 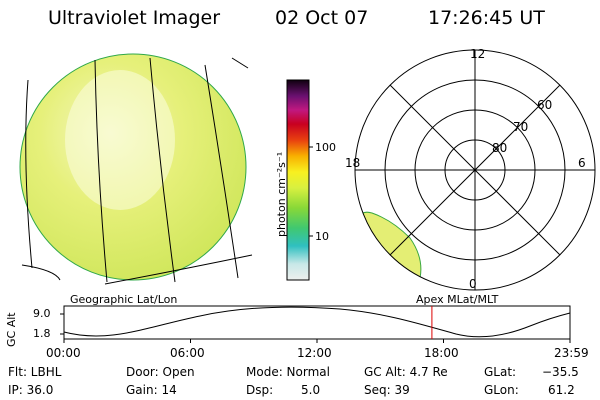 I want to click on apex-caption: Apex MLat/MLT, so click(x=457, y=299).